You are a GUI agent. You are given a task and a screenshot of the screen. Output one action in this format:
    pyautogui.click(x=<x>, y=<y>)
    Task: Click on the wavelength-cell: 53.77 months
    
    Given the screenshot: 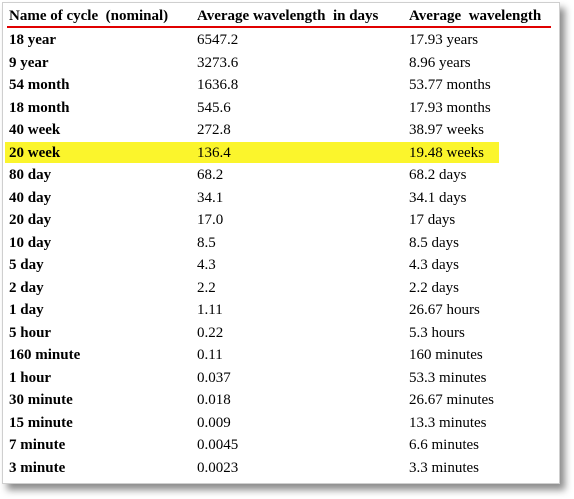 What is the action you would take?
    pyautogui.click(x=450, y=85)
    